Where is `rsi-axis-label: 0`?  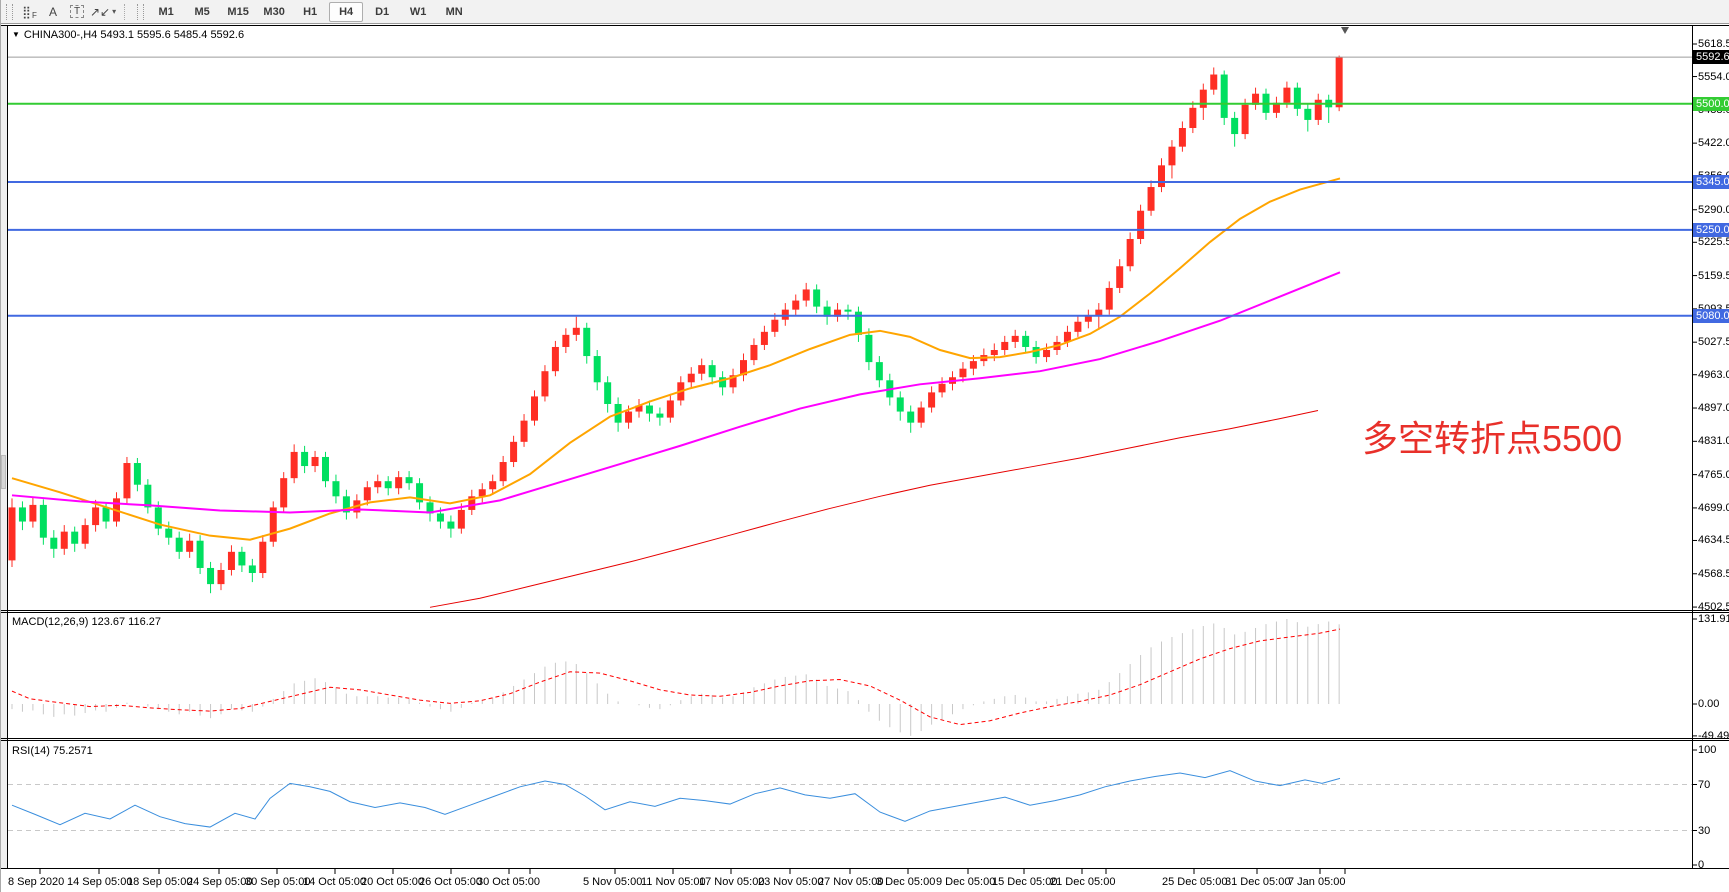 rsi-axis-label: 0 is located at coordinates (1701, 865).